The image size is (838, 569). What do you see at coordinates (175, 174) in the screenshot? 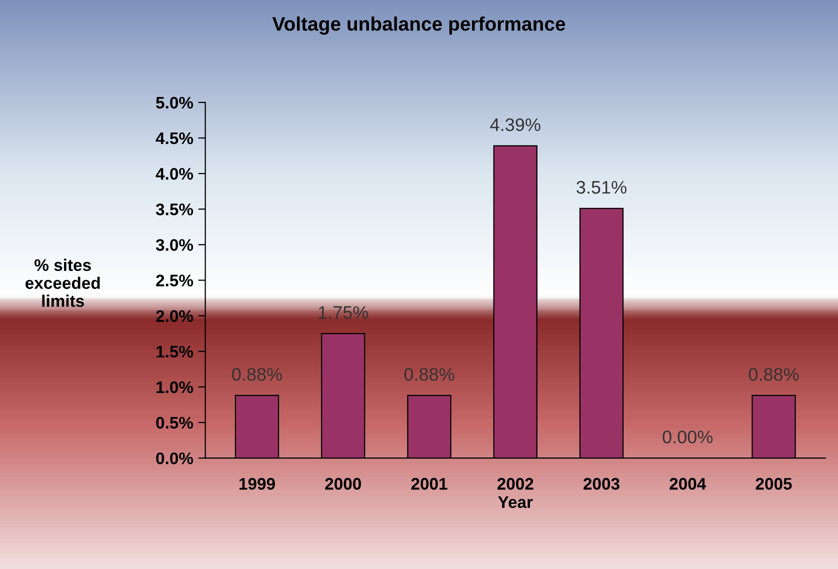
I see `y-tick-label: 4.0%` at bounding box center [175, 174].